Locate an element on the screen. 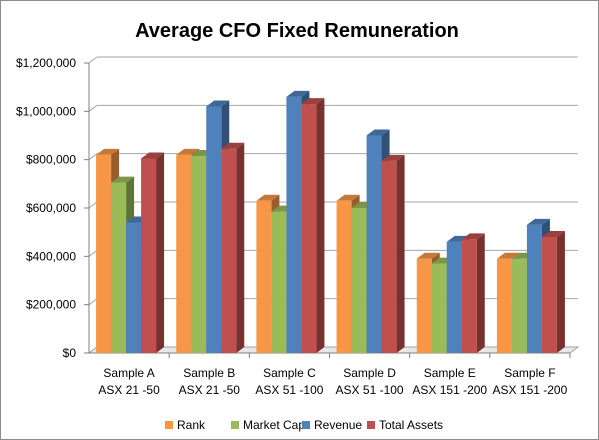 This screenshot has height=440, width=599. y-tick-label: $200,000 is located at coordinates (51, 305).